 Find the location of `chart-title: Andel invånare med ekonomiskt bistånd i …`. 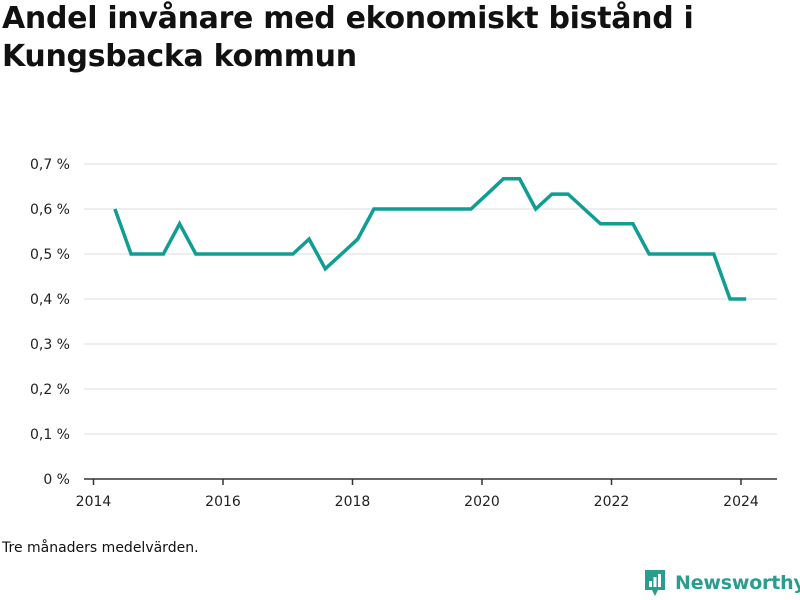

chart-title: Andel invånare med ekonomiskt bistånd i … is located at coordinates (348, 37).